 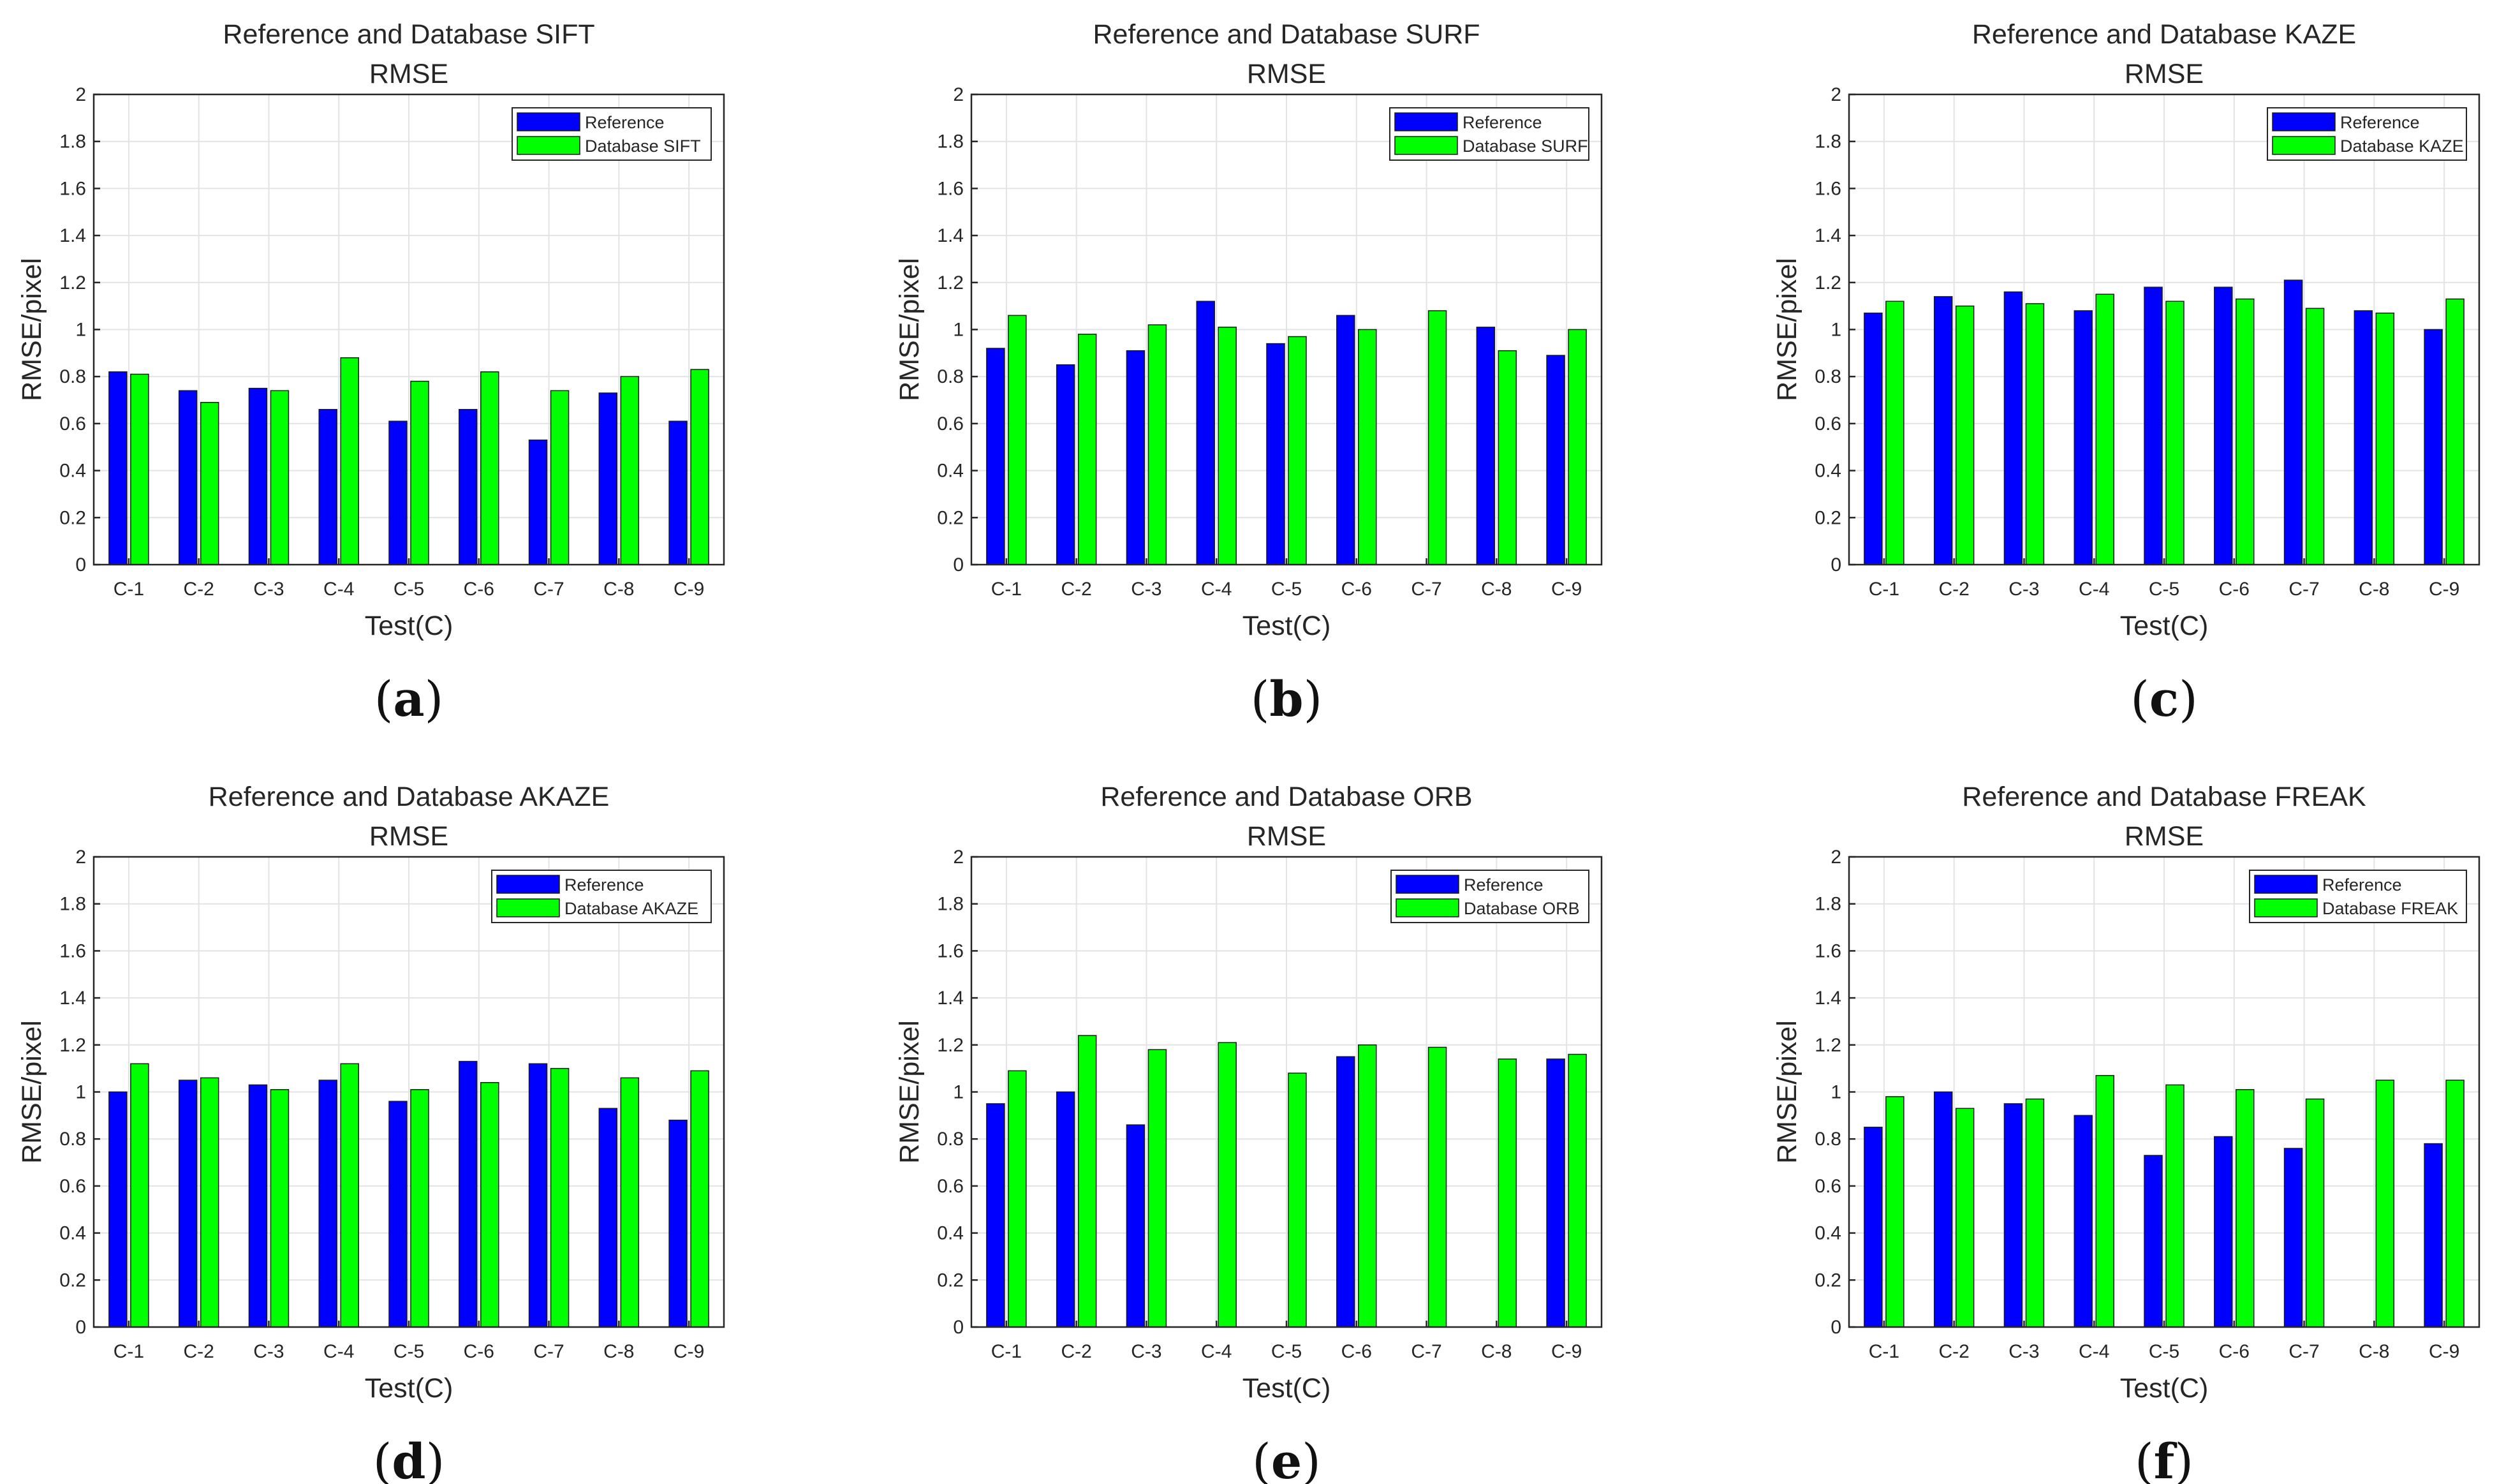 What do you see at coordinates (1828, 141) in the screenshot?
I see `y-tick-label: 1.8` at bounding box center [1828, 141].